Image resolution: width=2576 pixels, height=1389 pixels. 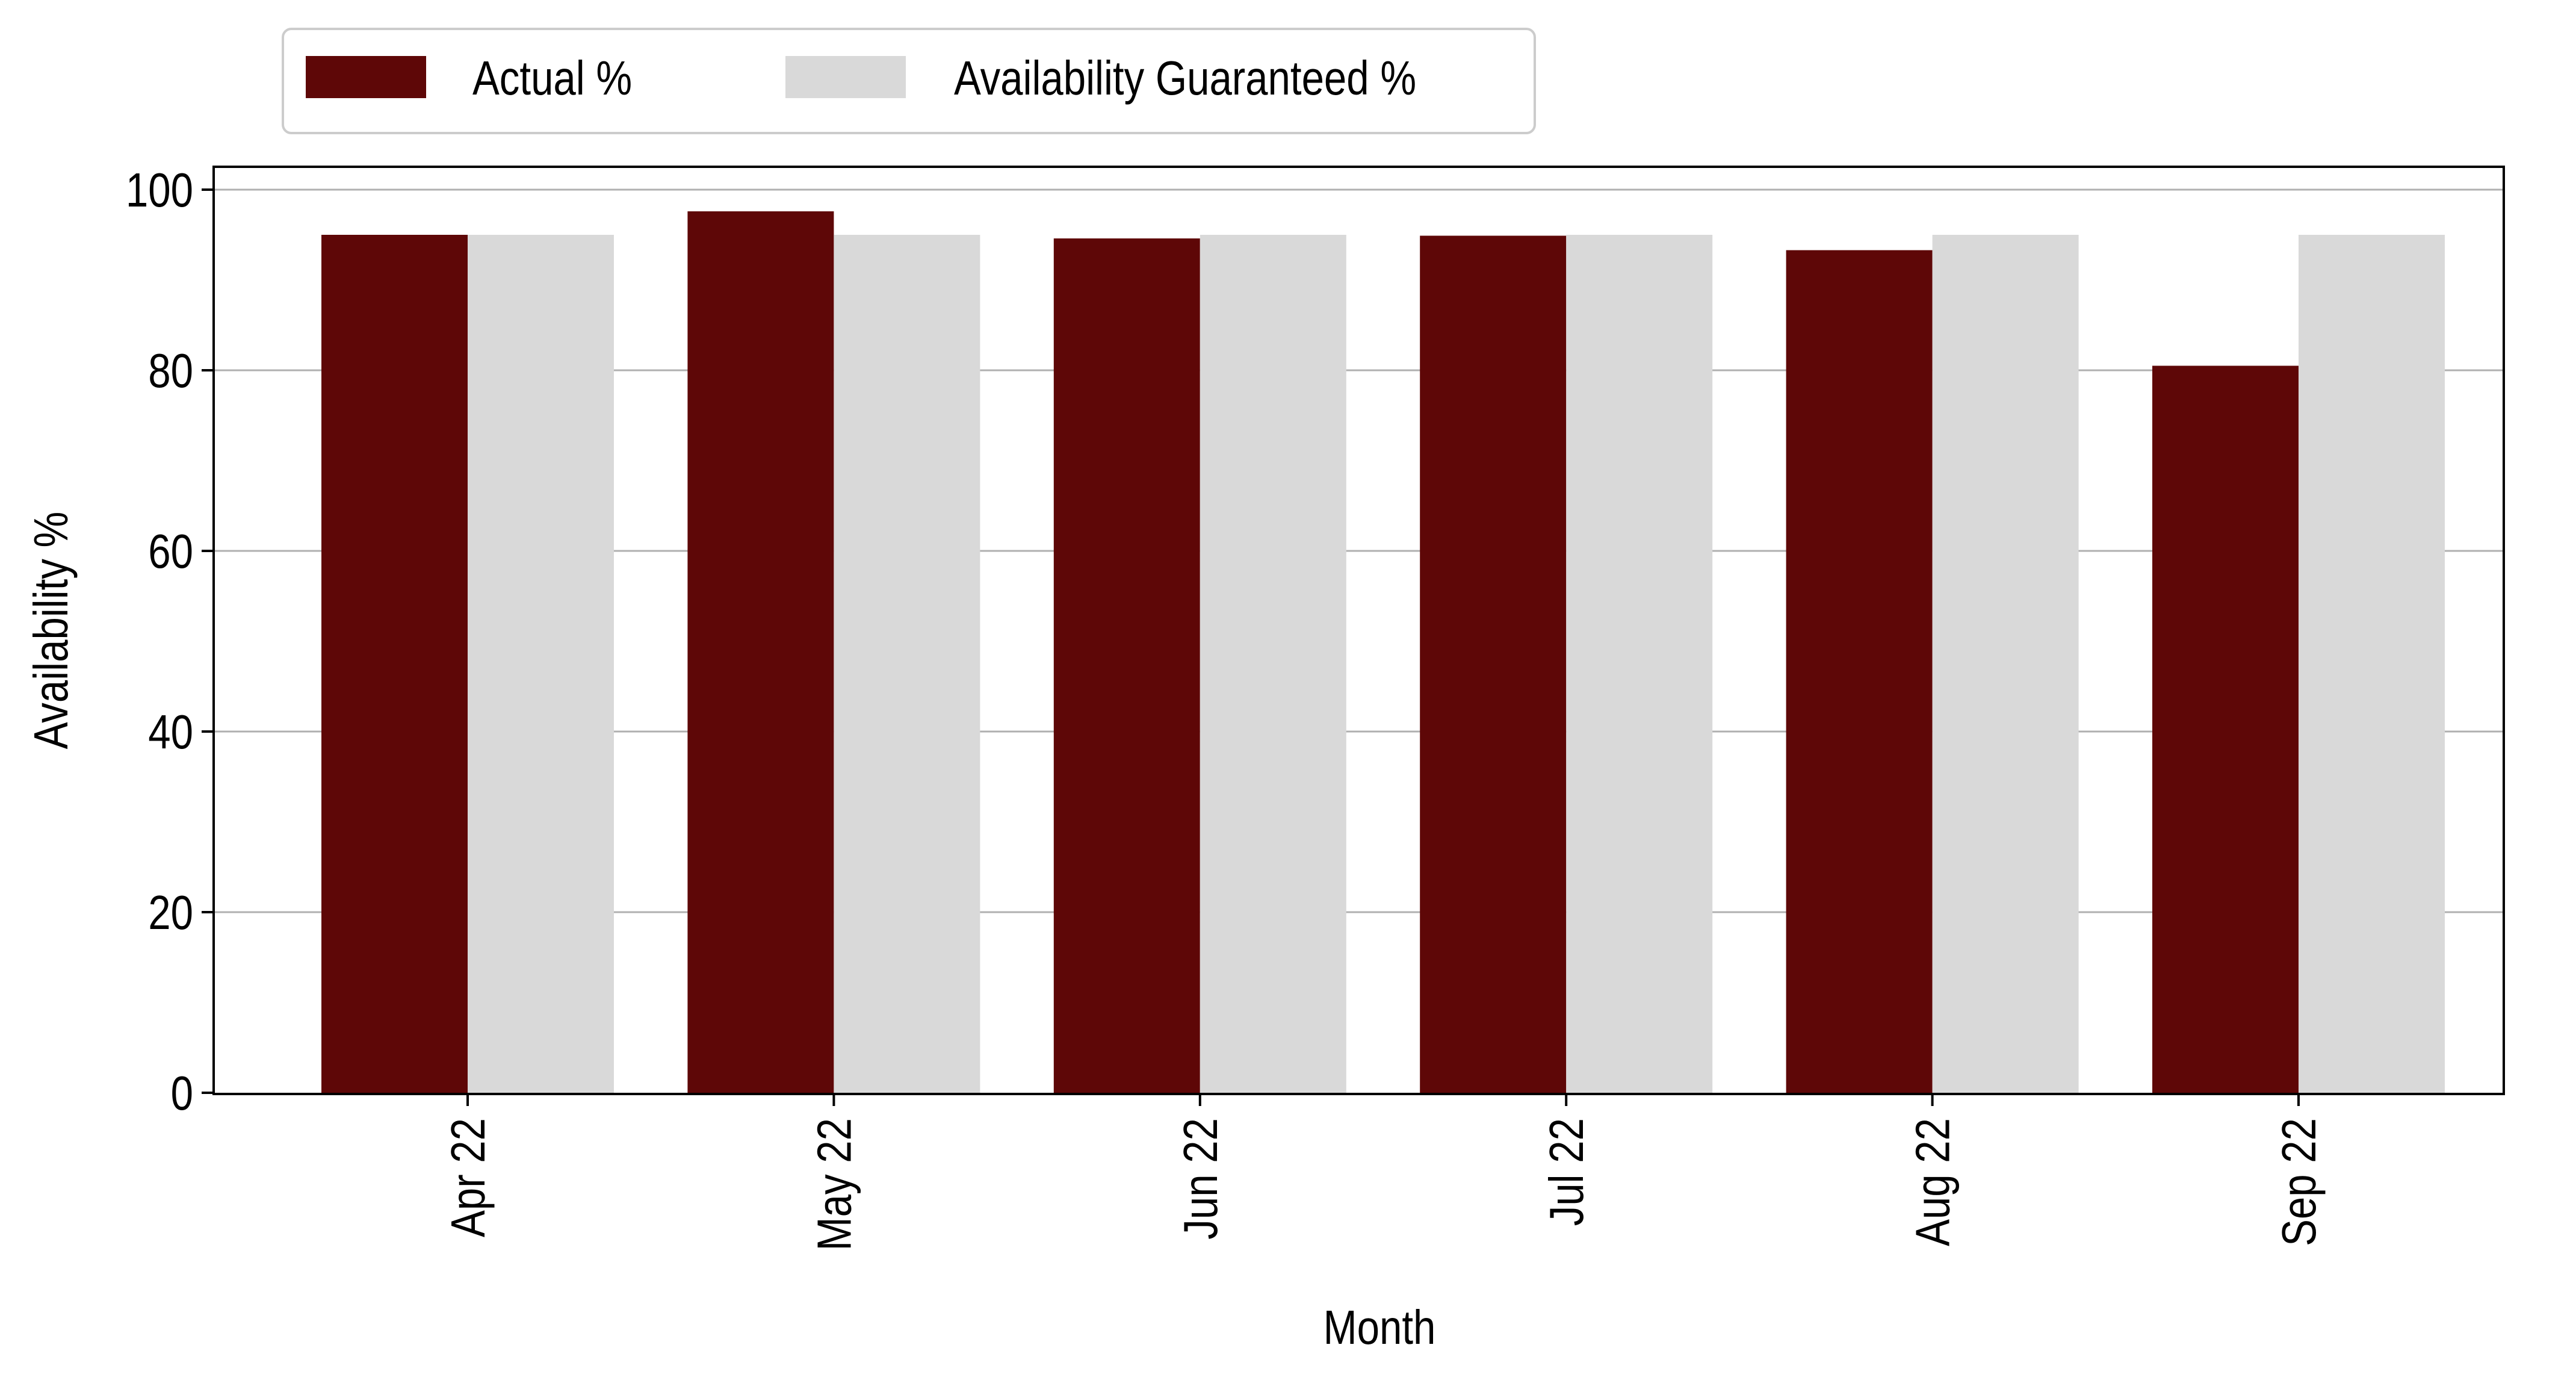 What do you see at coordinates (2298, 1182) in the screenshot?
I see `x-tick-label: Sep 22` at bounding box center [2298, 1182].